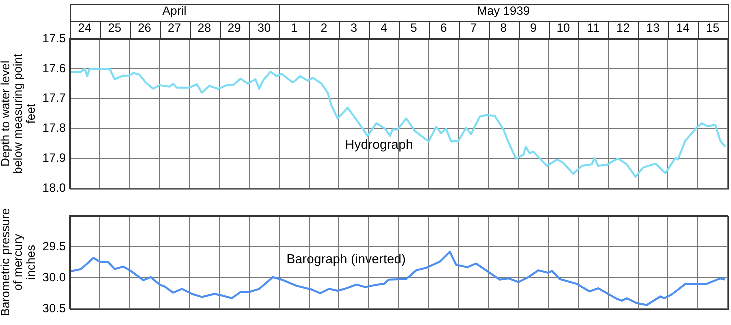  What do you see at coordinates (474, 28) in the screenshot?
I see `x-tick-label: 7` at bounding box center [474, 28].